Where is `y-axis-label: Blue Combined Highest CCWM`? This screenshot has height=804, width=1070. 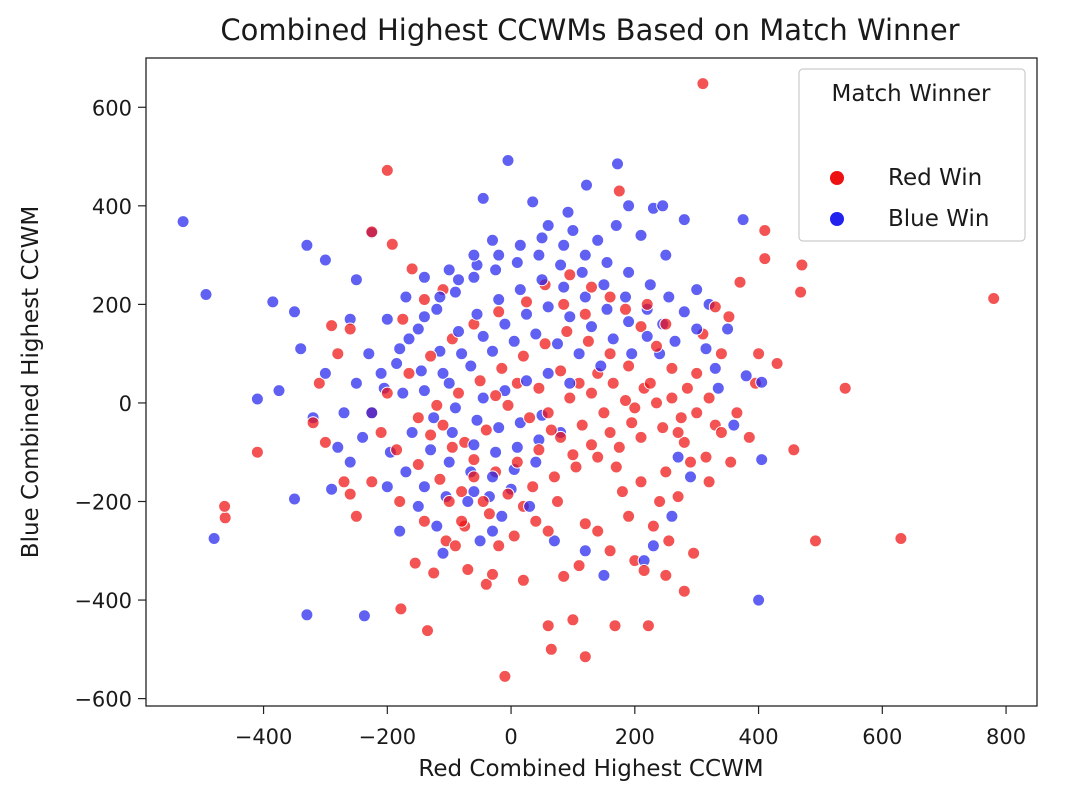
y-axis-label: Blue Combined Highest CCWM is located at coordinates (31, 382).